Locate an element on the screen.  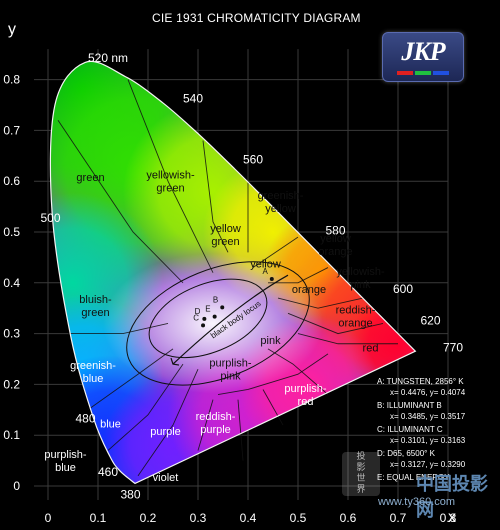
x-tick-label: 0 is located at coordinates (48, 518).